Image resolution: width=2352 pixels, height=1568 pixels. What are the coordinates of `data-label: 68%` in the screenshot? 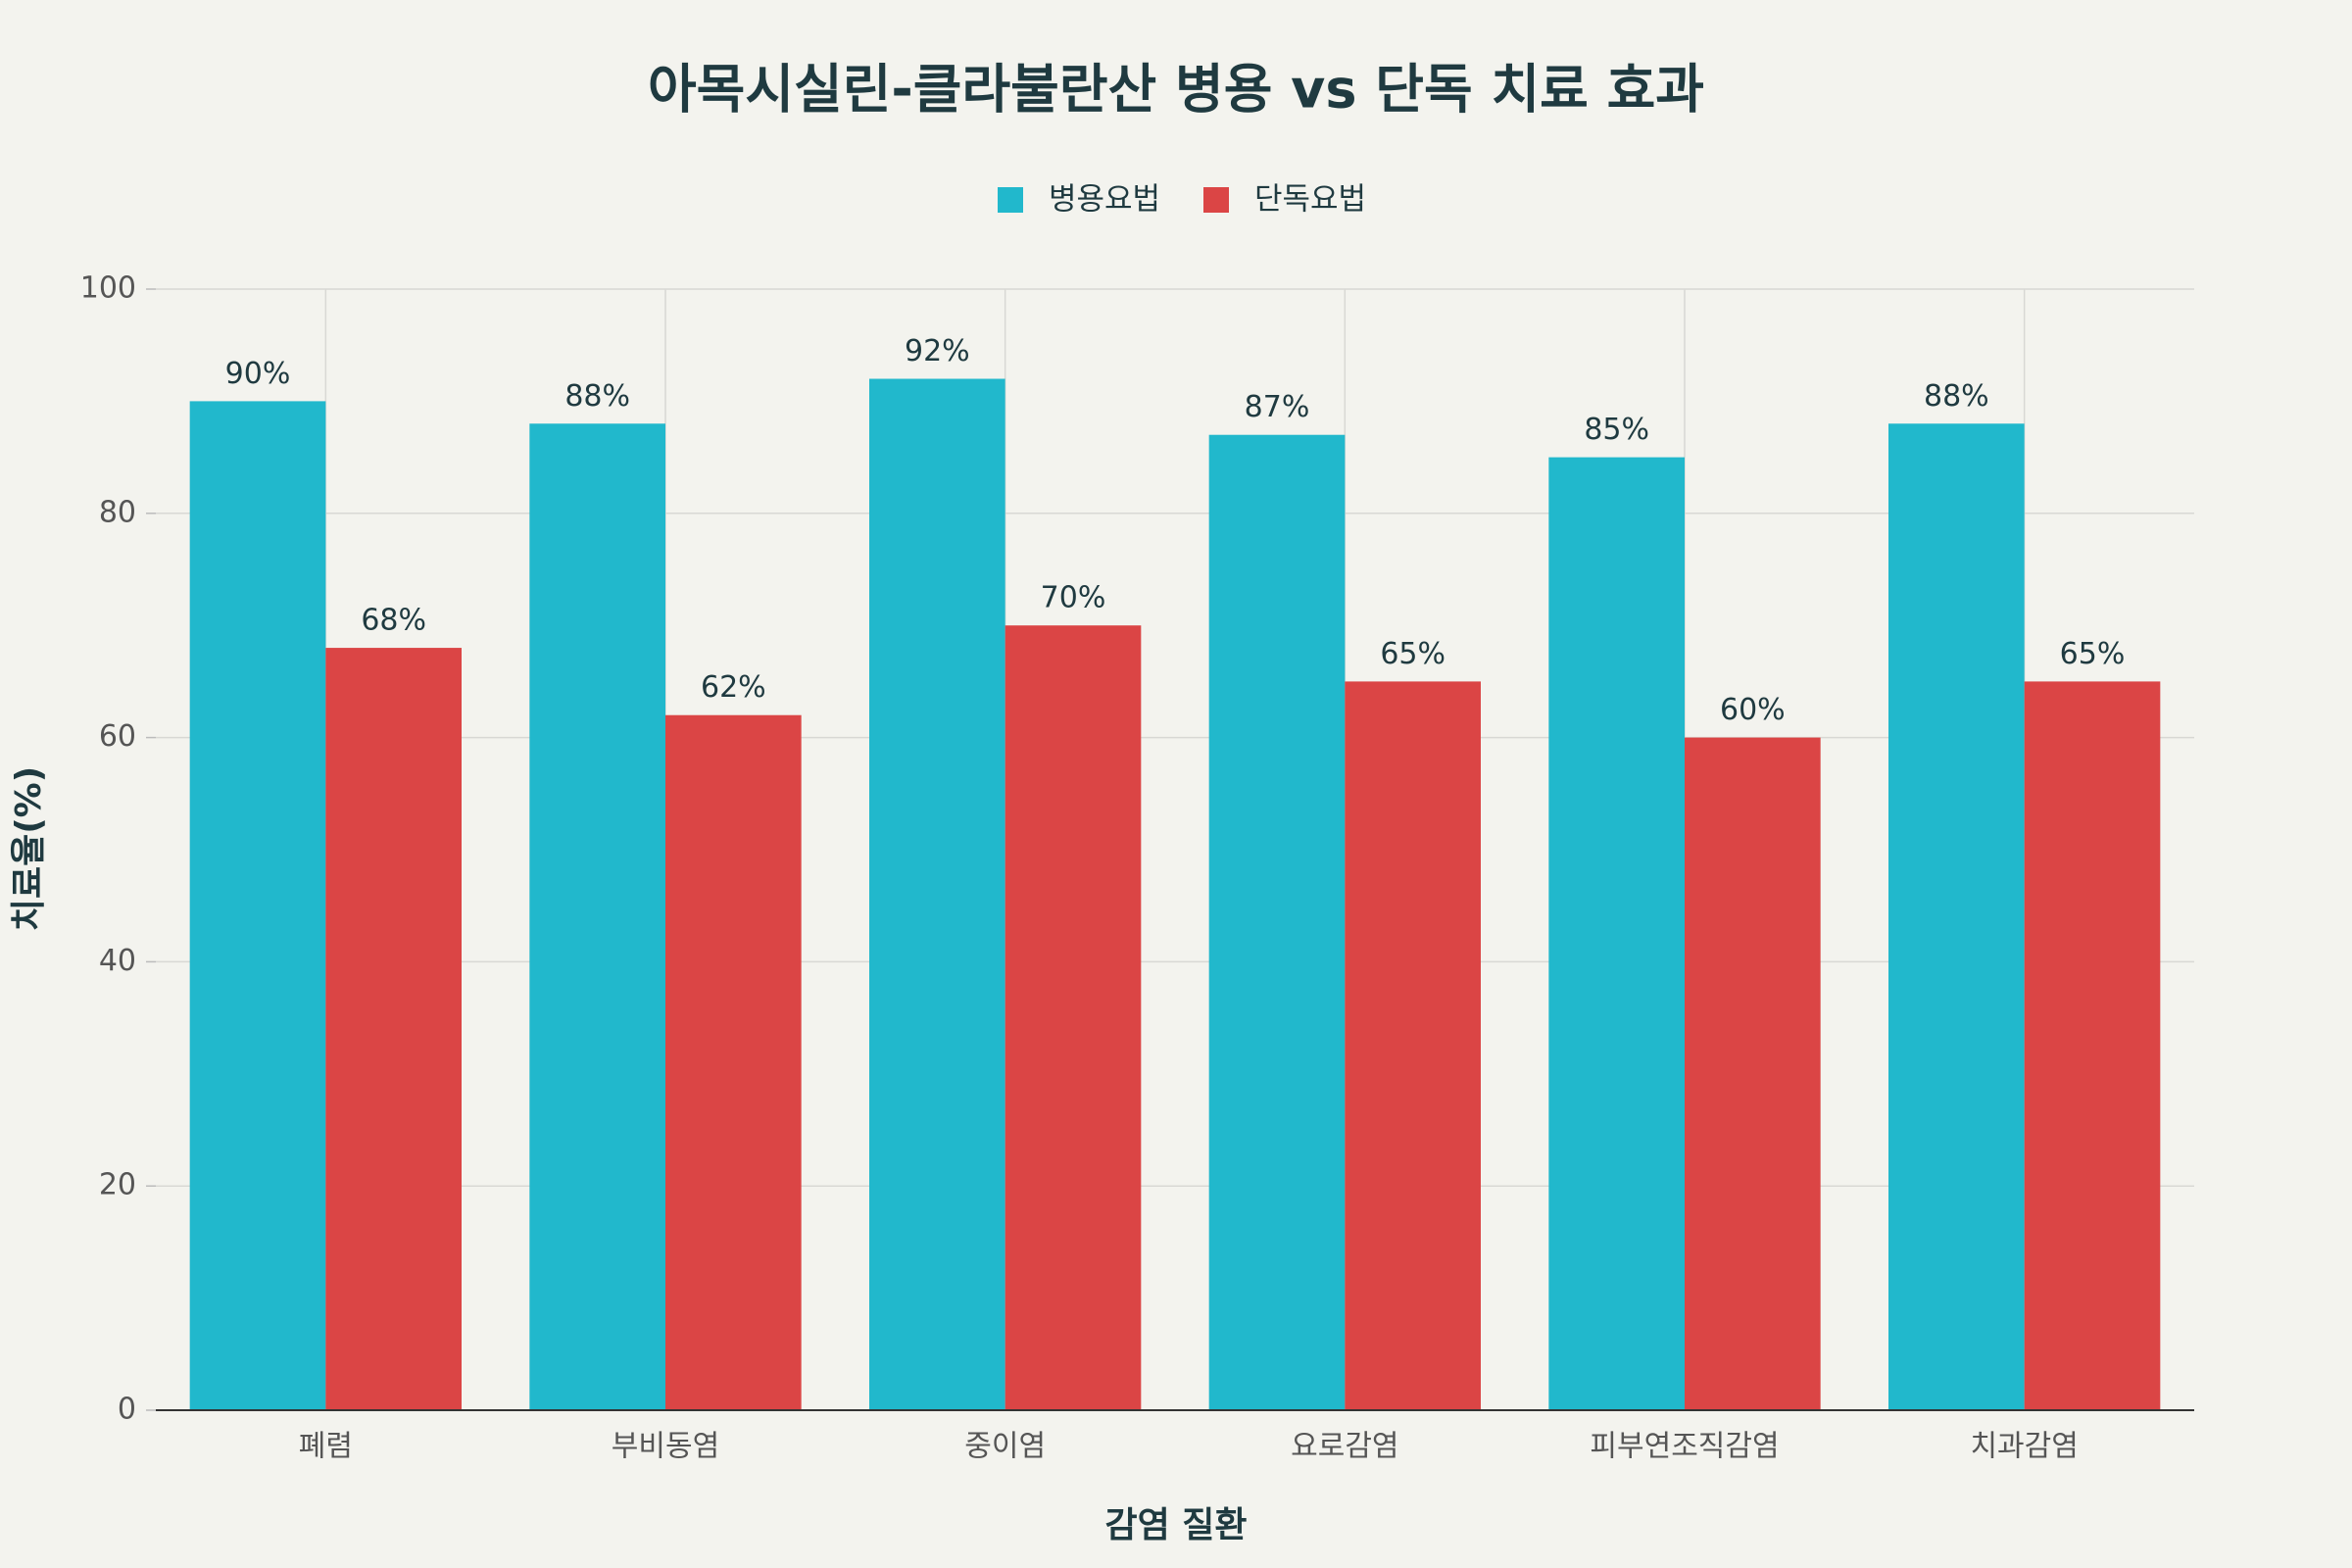 It's located at (393, 621).